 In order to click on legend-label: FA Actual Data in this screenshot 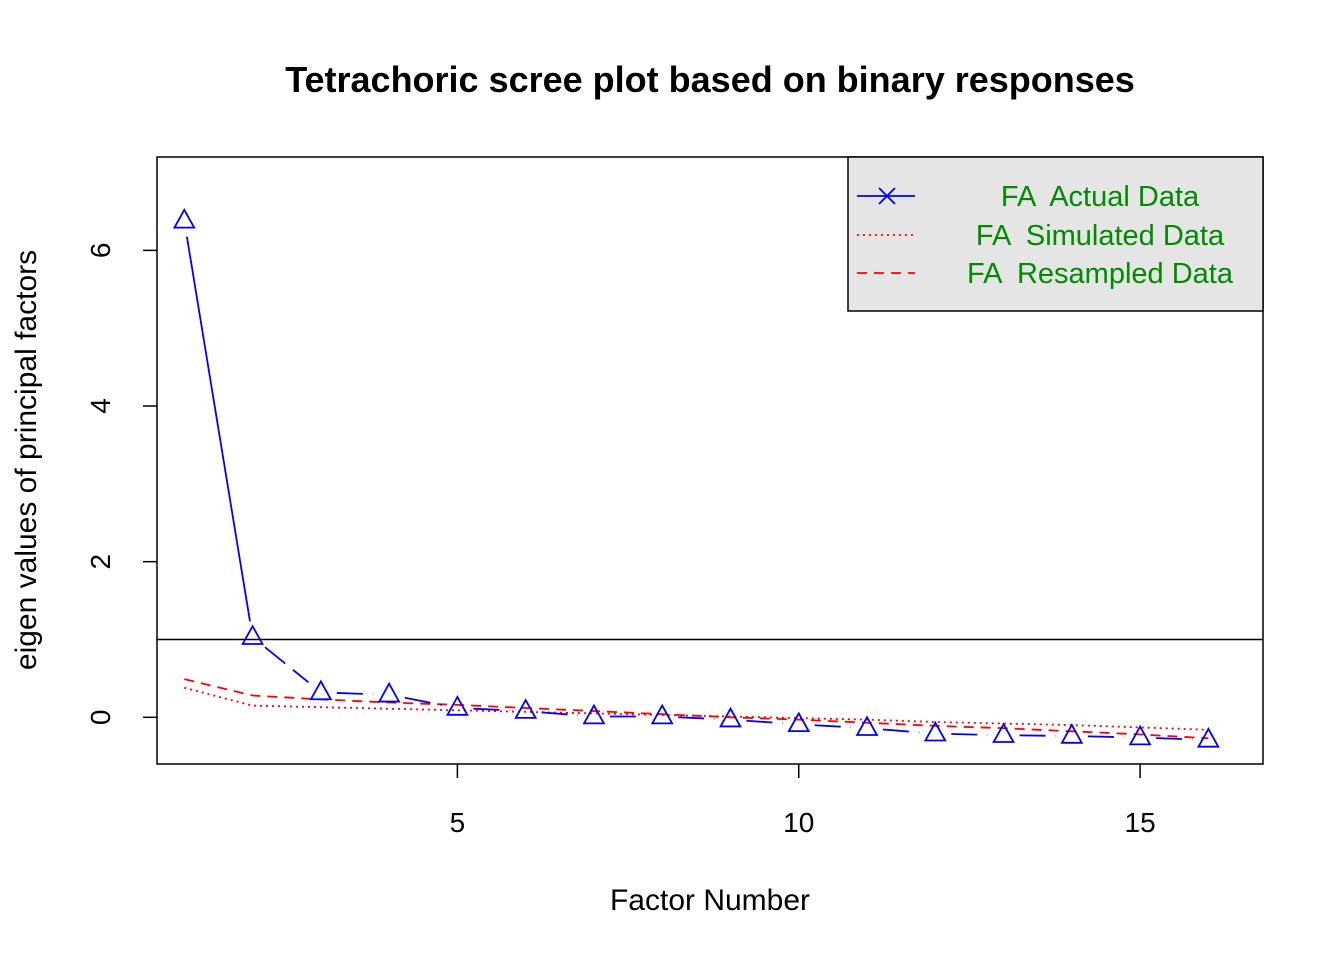, I will do `click(1100, 197)`.